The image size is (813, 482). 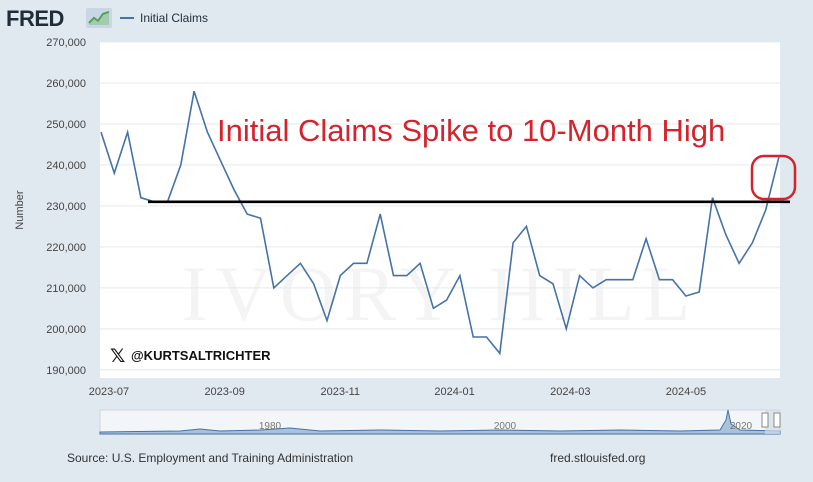 I want to click on y-tick-label: 220,000, so click(x=66, y=248).